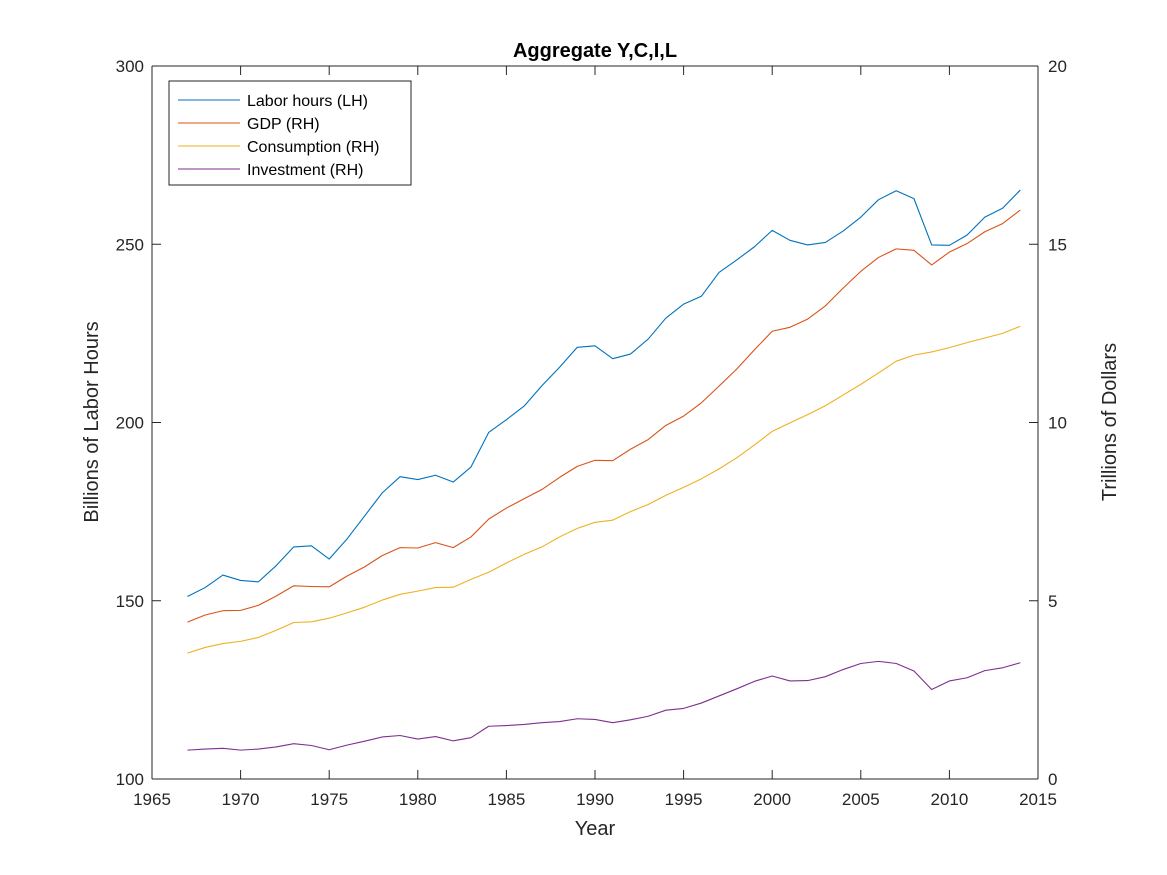 The width and height of the screenshot is (1167, 875). What do you see at coordinates (1052, 779) in the screenshot?
I see `y-right-tick-label: 0` at bounding box center [1052, 779].